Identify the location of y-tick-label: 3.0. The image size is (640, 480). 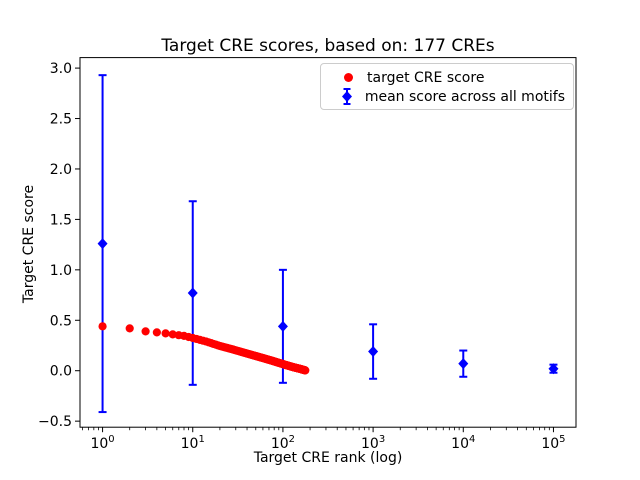
(61, 69).